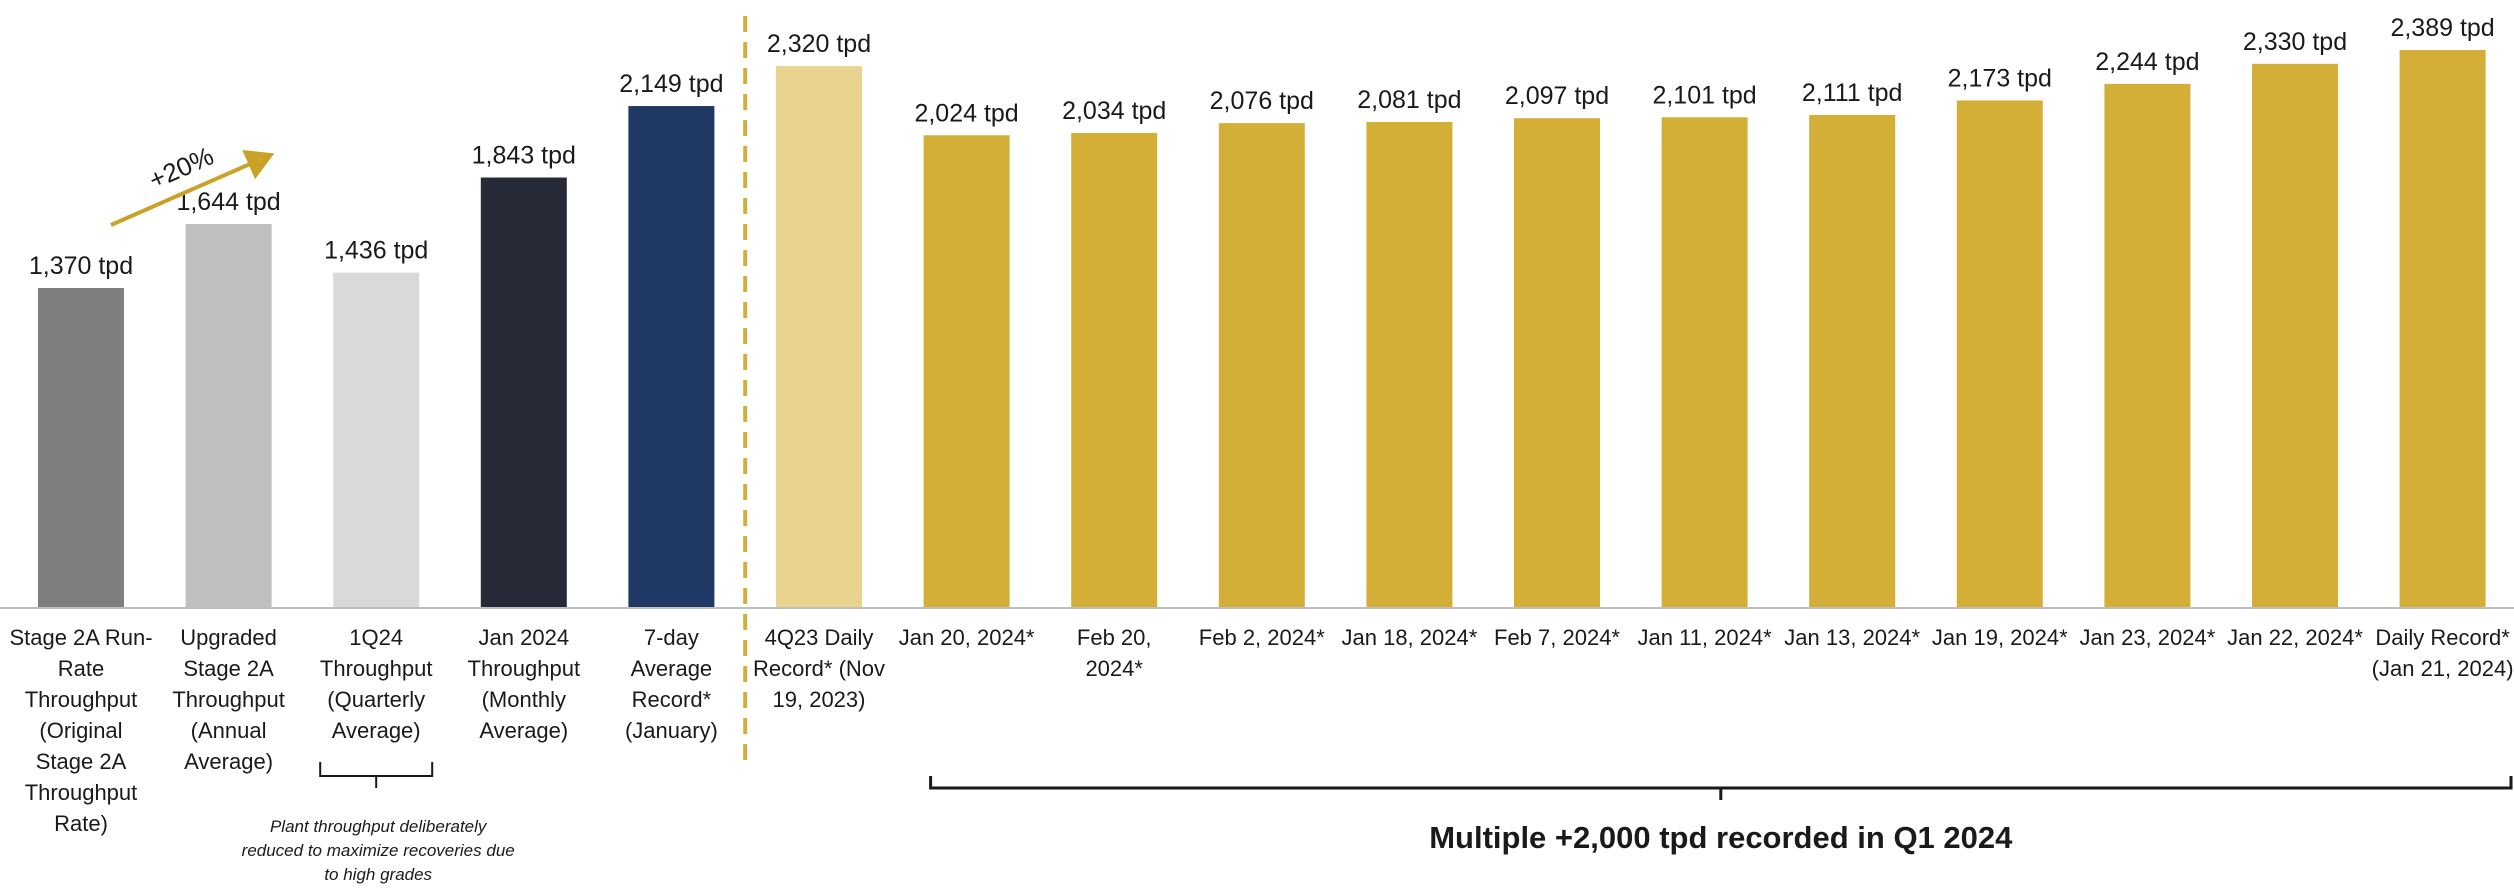 The width and height of the screenshot is (2514, 890). What do you see at coordinates (228, 202) in the screenshot?
I see `value-label-1: 1,644 tpd` at bounding box center [228, 202].